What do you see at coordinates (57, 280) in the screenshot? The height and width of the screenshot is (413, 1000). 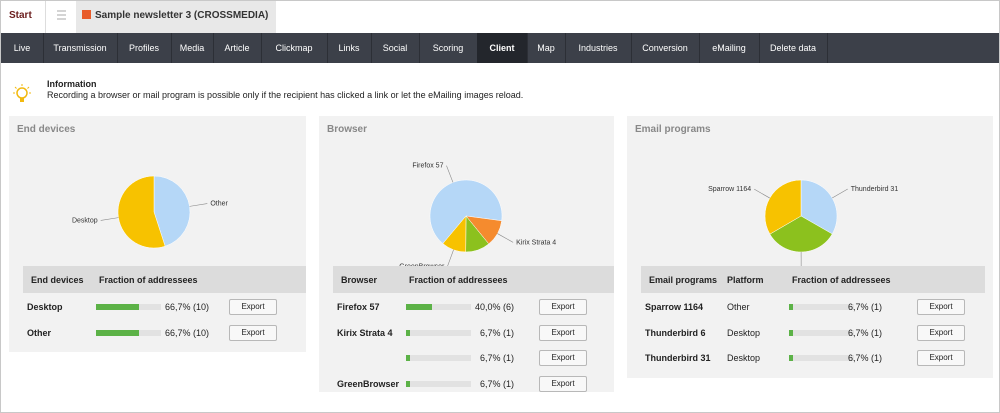 I see `column-header: End devices` at bounding box center [57, 280].